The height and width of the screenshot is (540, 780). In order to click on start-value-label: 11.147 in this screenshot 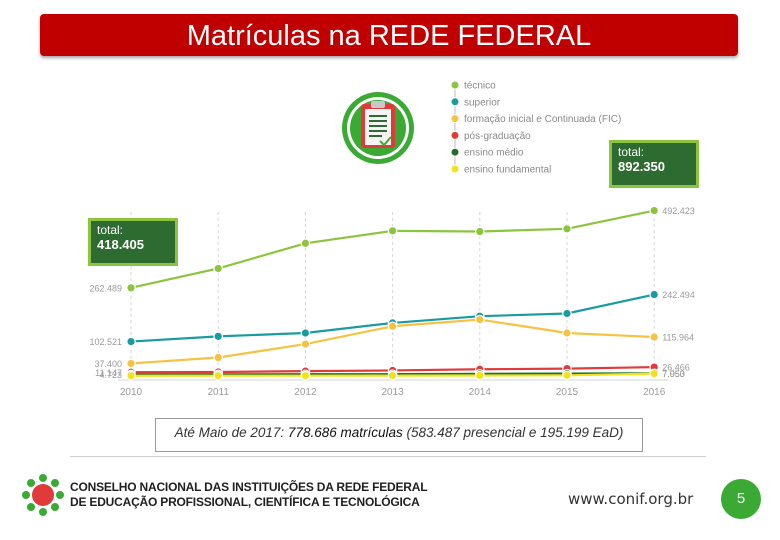, I will do `click(108, 373)`.